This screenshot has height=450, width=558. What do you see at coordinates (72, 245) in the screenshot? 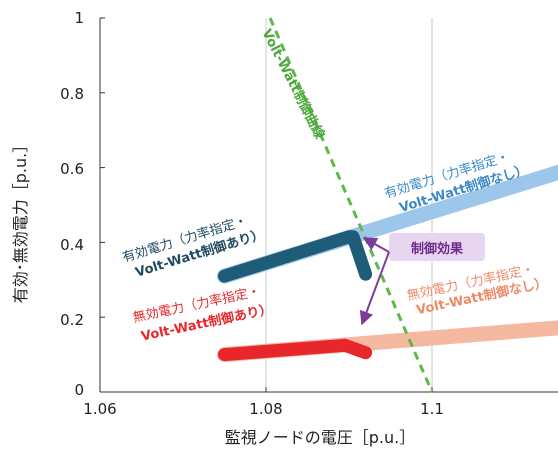
I see `y-tick-label: 0.4` at bounding box center [72, 245].